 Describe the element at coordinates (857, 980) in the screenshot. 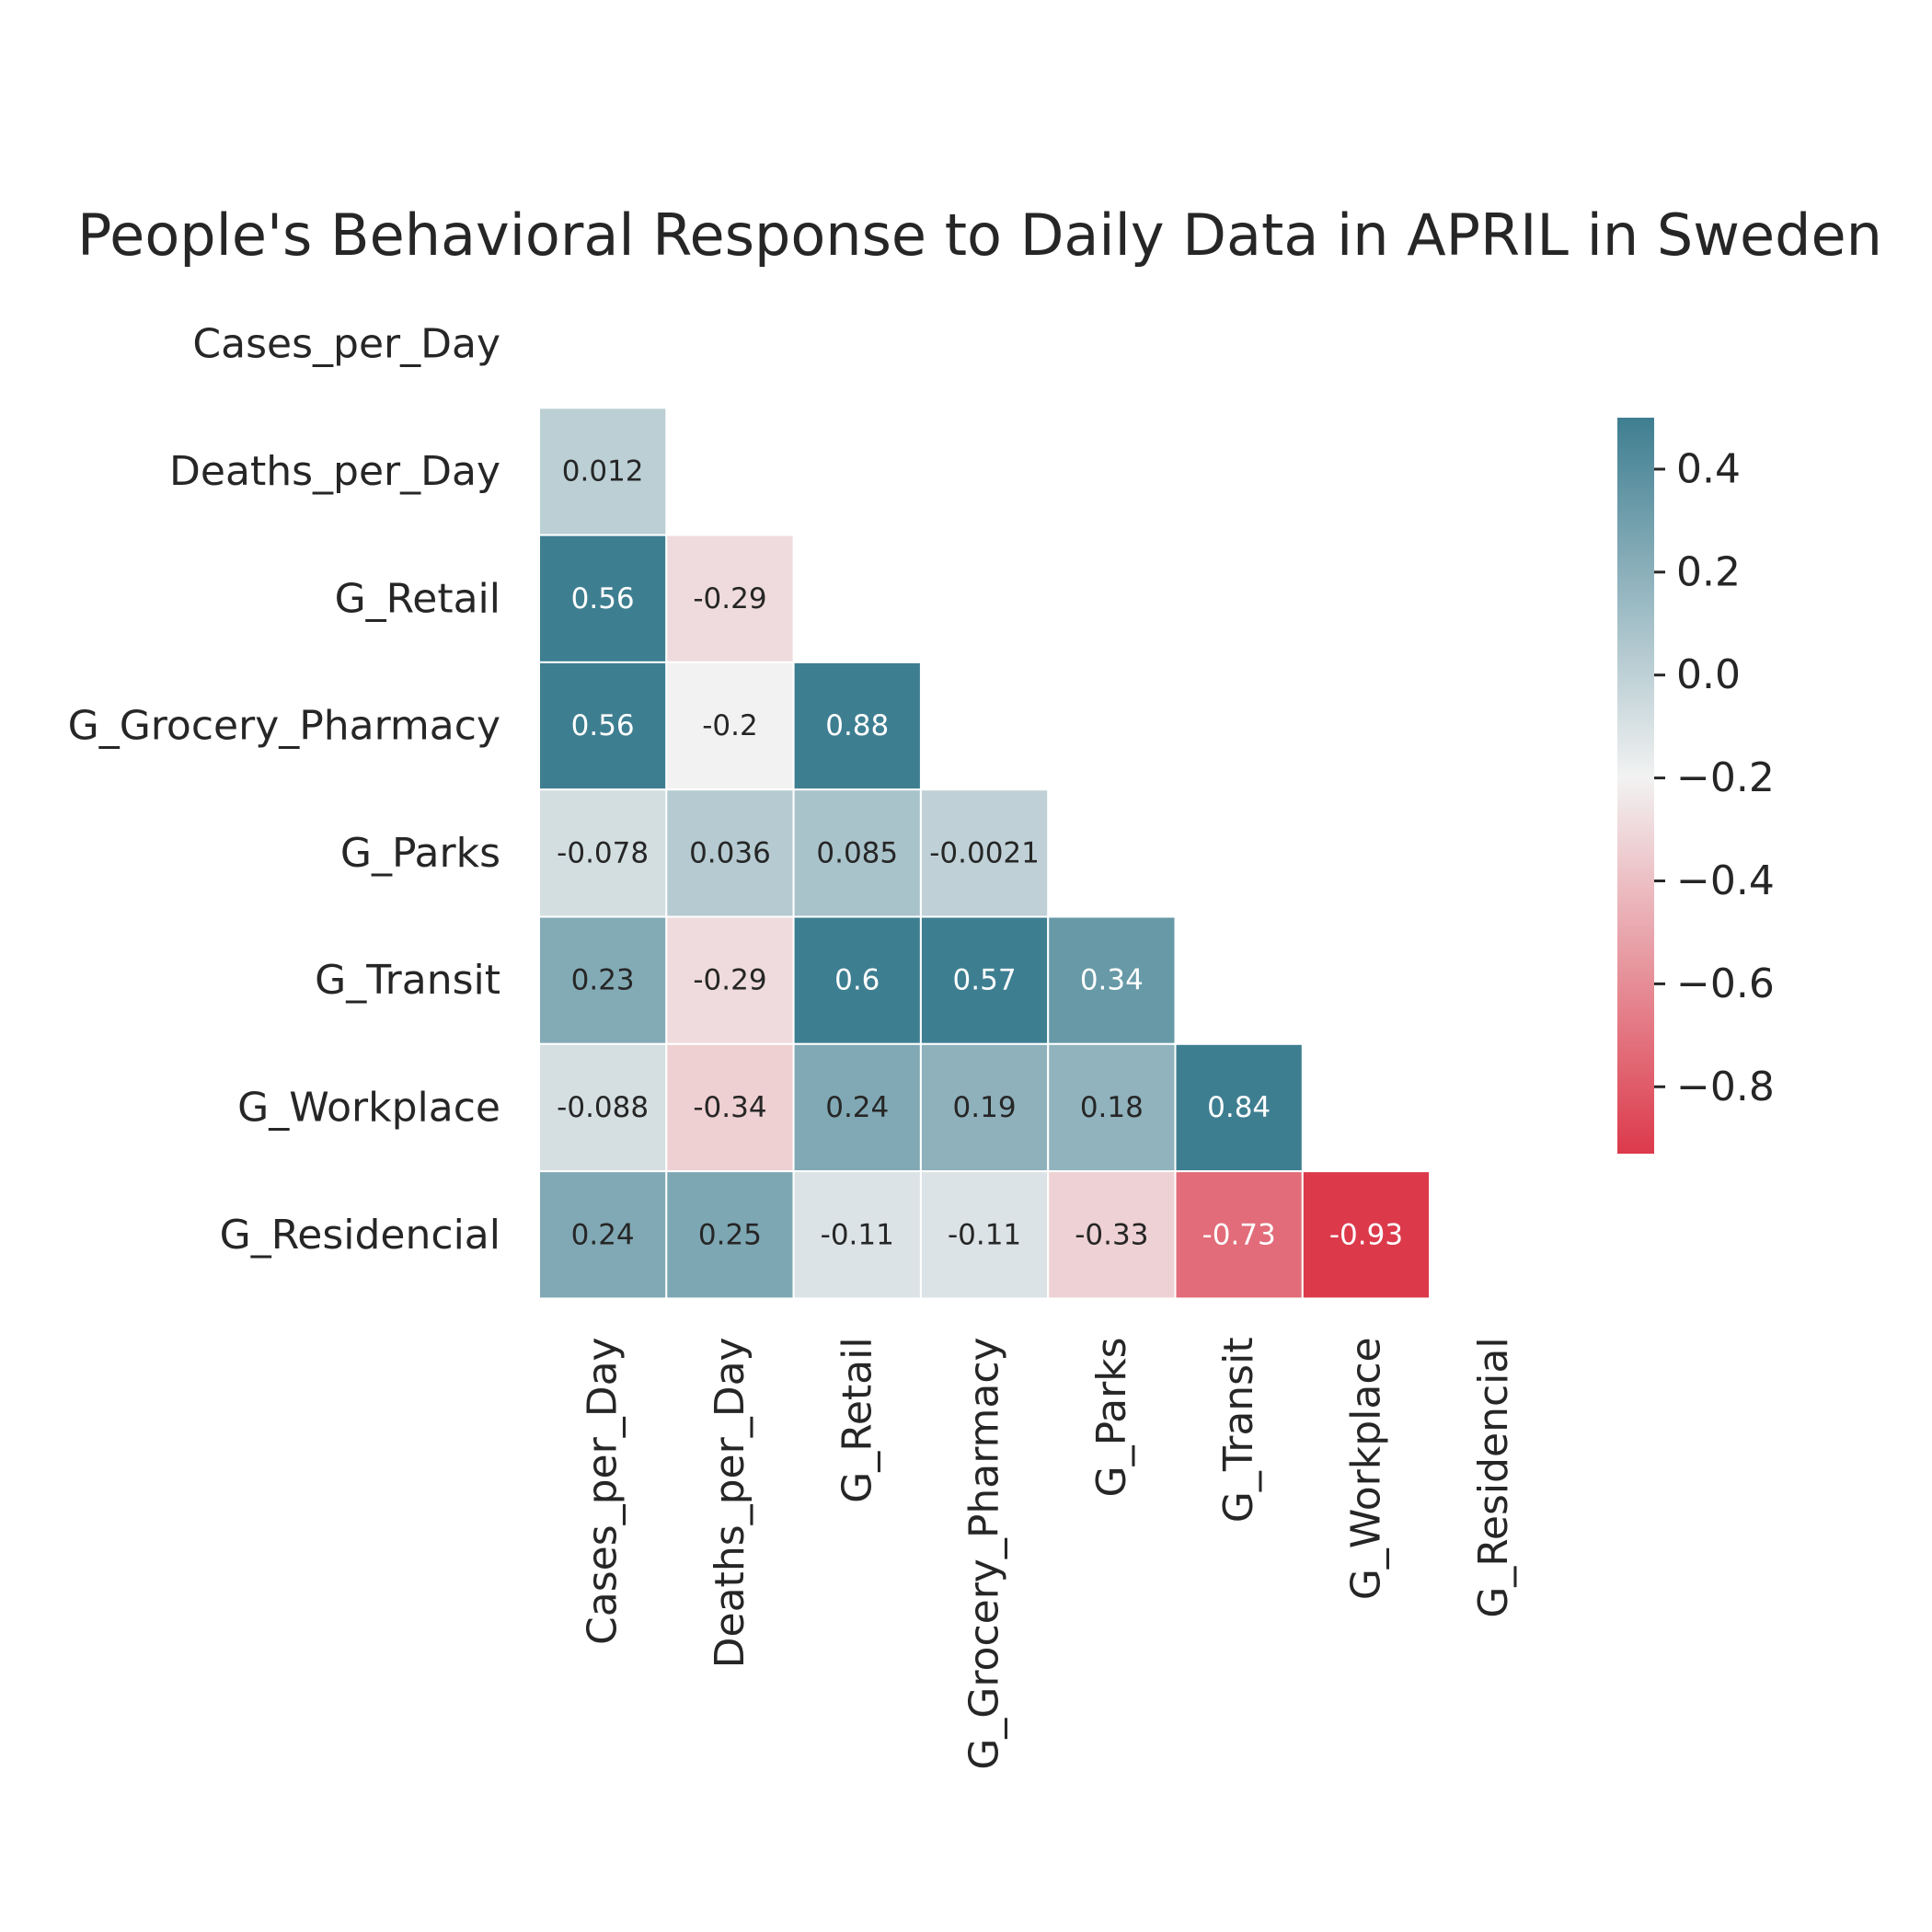

I see `cell-value-label: 0.6` at that location.